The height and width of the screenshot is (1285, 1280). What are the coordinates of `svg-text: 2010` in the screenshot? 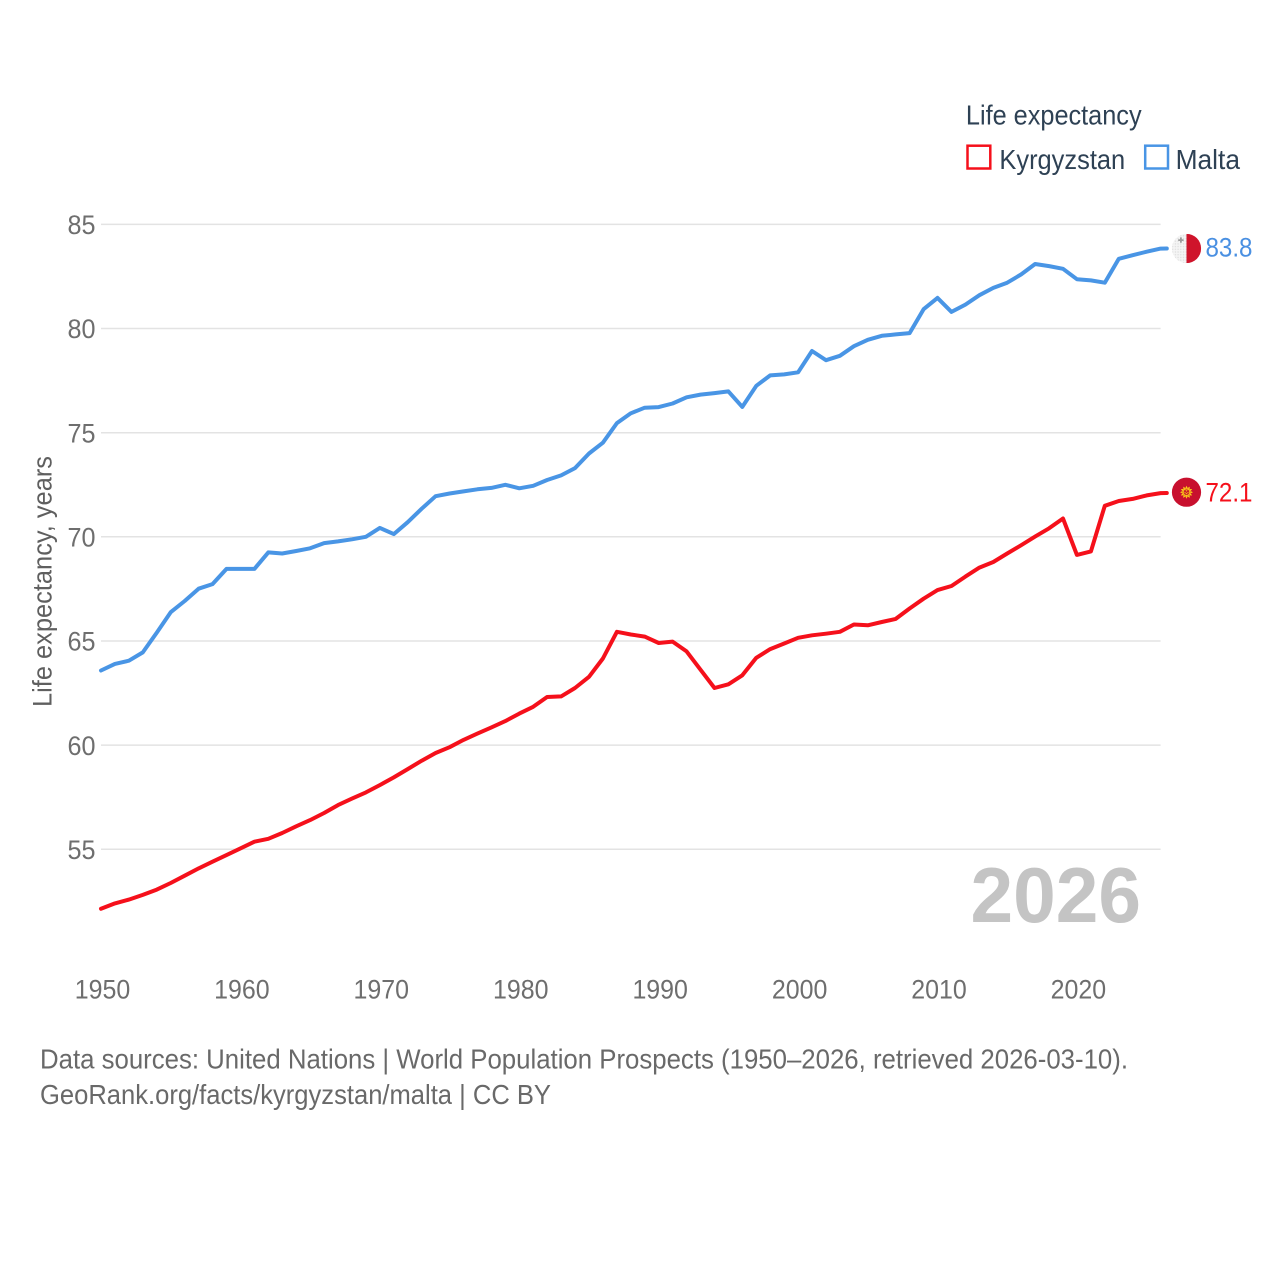 It's located at (939, 990).